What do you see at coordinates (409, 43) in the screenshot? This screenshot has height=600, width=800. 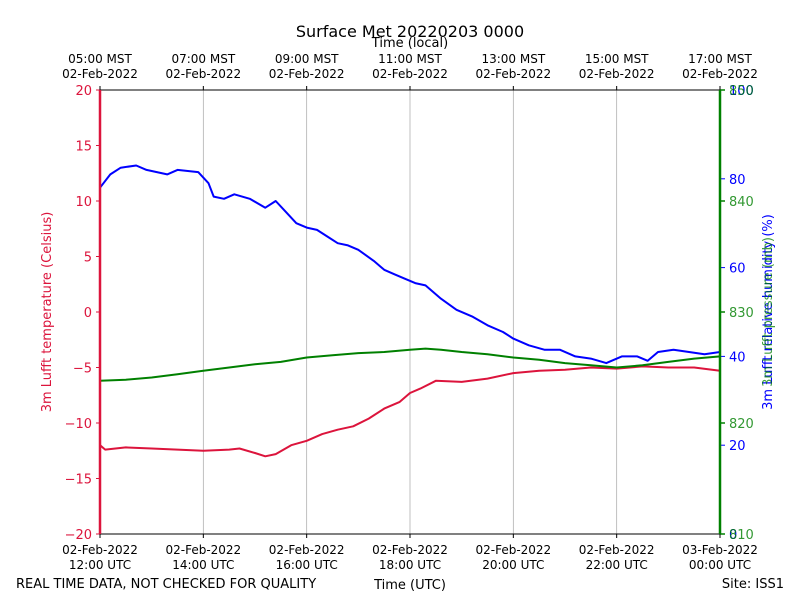 I see `top-axis-label: Time (local)` at bounding box center [409, 43].